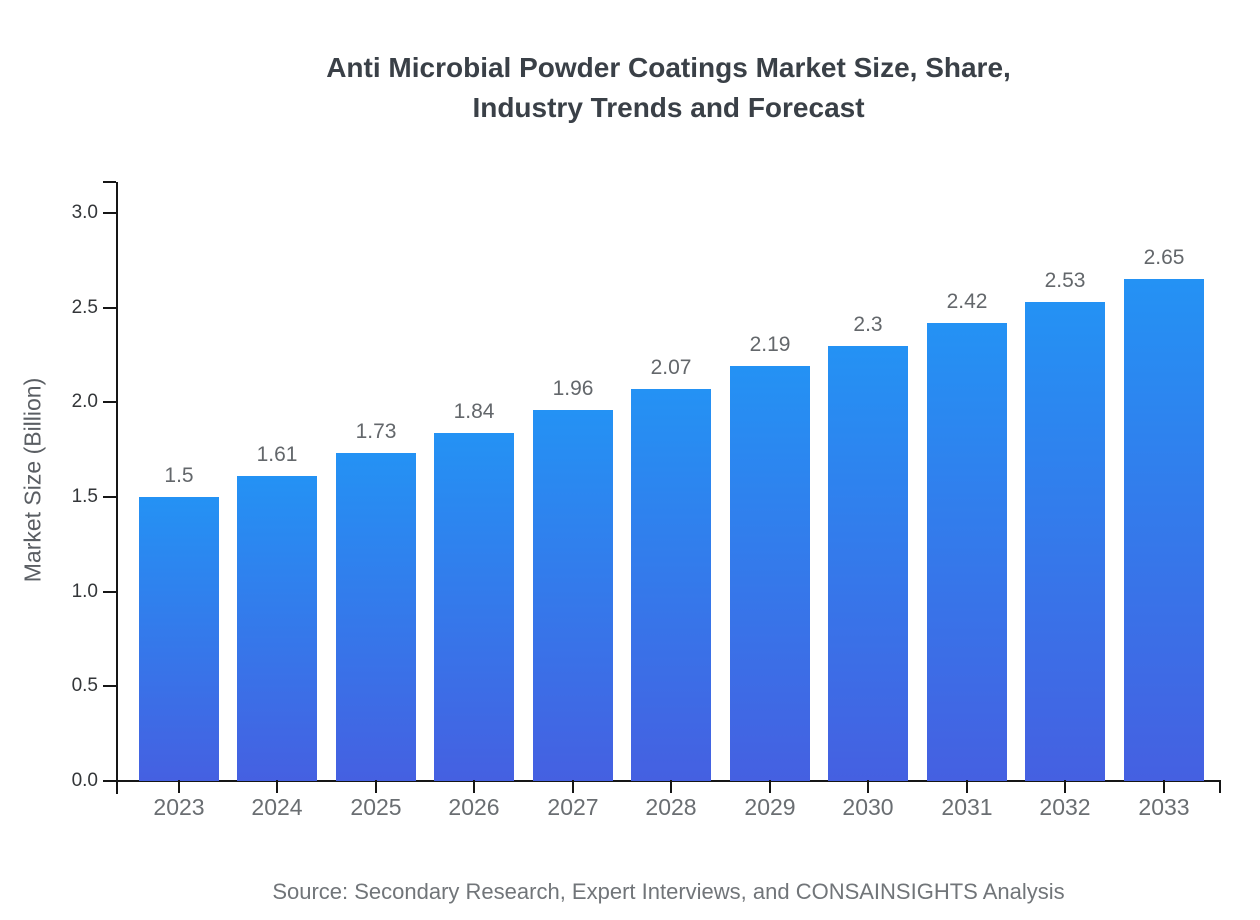 Image resolution: width=1260 pixels, height=920 pixels. What do you see at coordinates (668, 781) in the screenshot?
I see `x-axis-line` at bounding box center [668, 781].